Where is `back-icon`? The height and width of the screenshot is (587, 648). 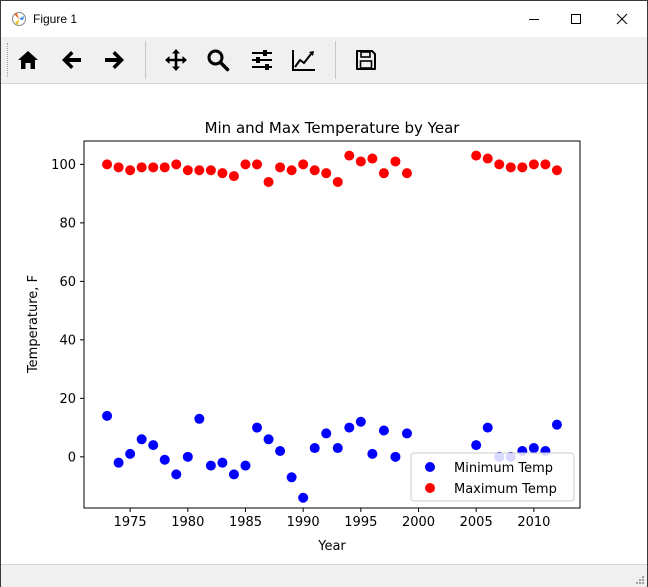 back-icon is located at coordinates (71, 60).